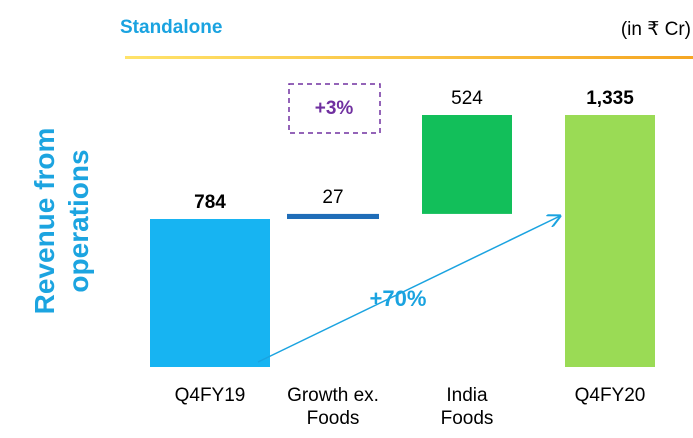 The width and height of the screenshot is (693, 438). What do you see at coordinates (610, 395) in the screenshot?
I see `x-tick-label: Q4FY20` at bounding box center [610, 395].